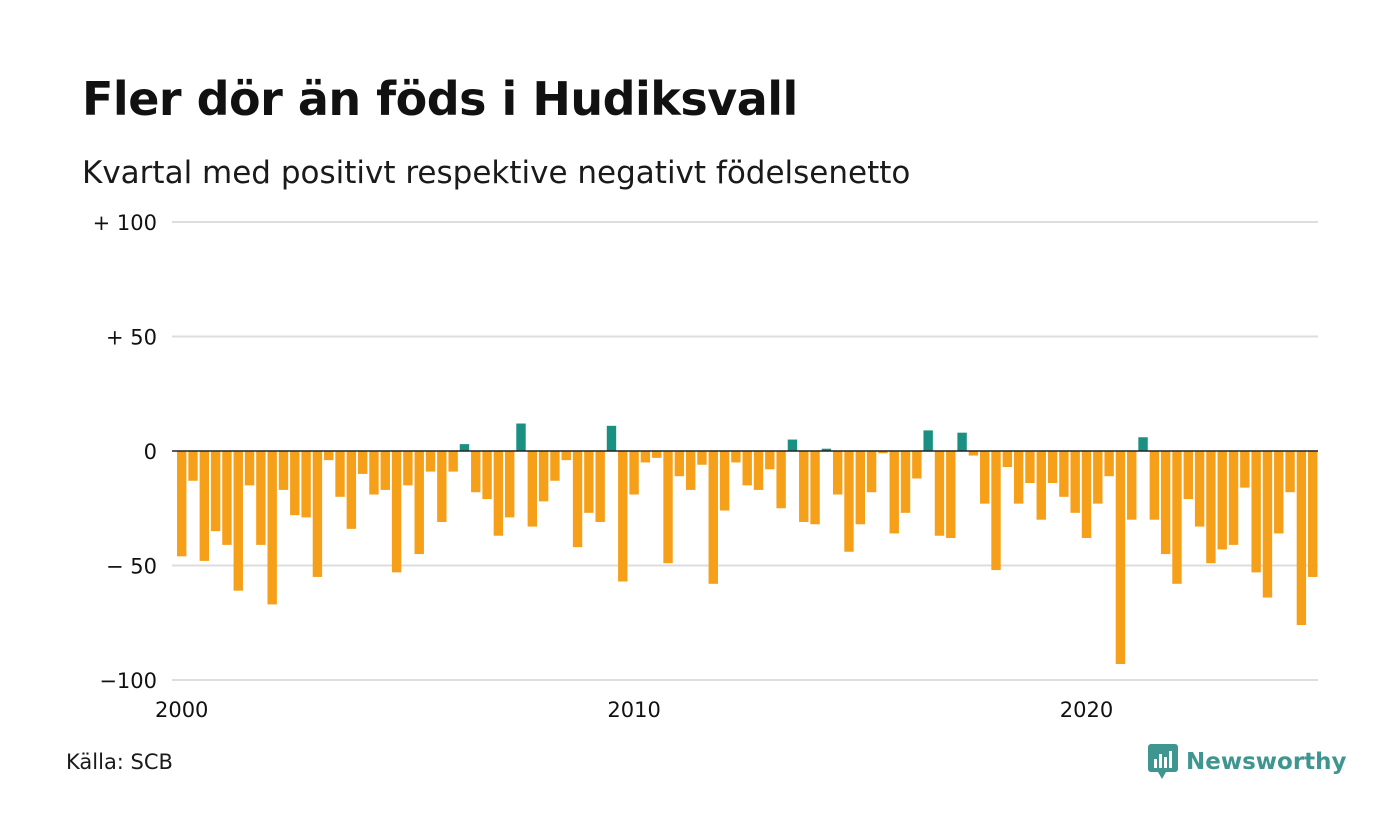  Describe the element at coordinates (1163, 761) in the screenshot. I see `newsworthy-logo-icon` at that location.